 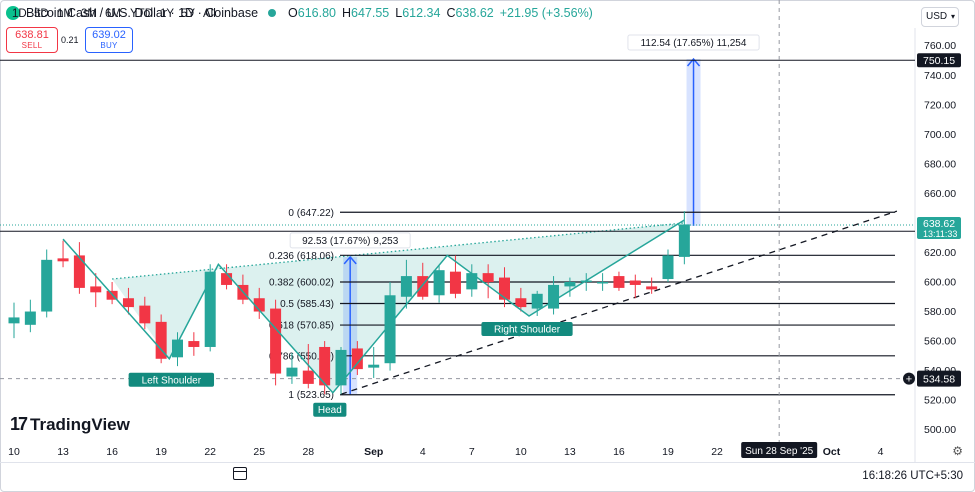 I want to click on x-tick-label: 13, so click(x=570, y=452).